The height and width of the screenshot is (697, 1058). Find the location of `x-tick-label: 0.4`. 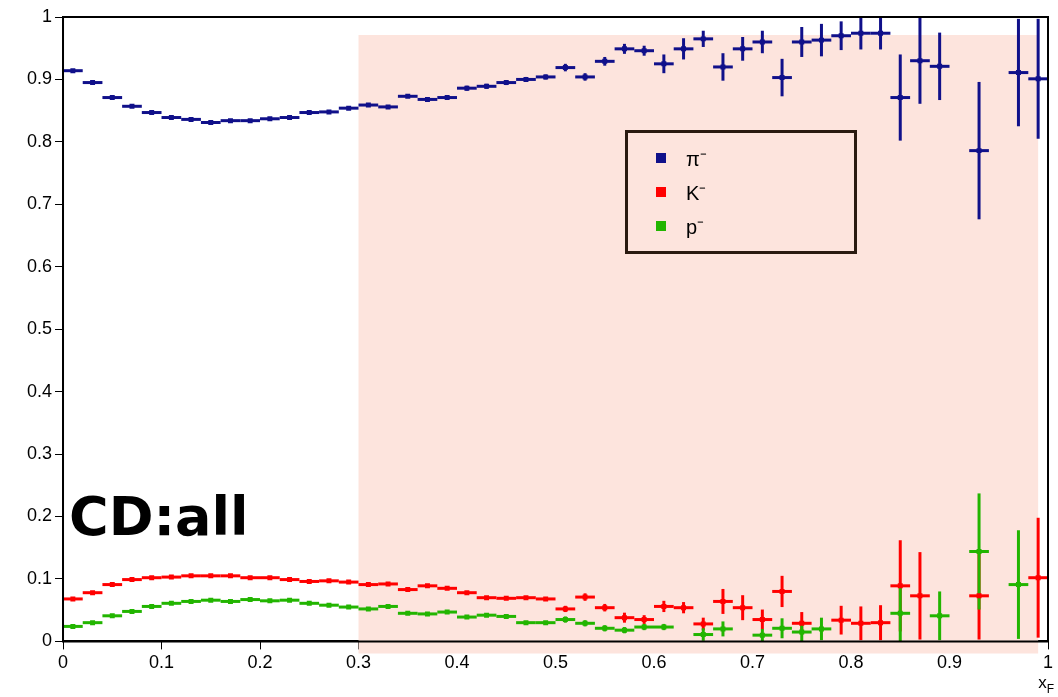

x-tick-label: 0.4 is located at coordinates (457, 662).